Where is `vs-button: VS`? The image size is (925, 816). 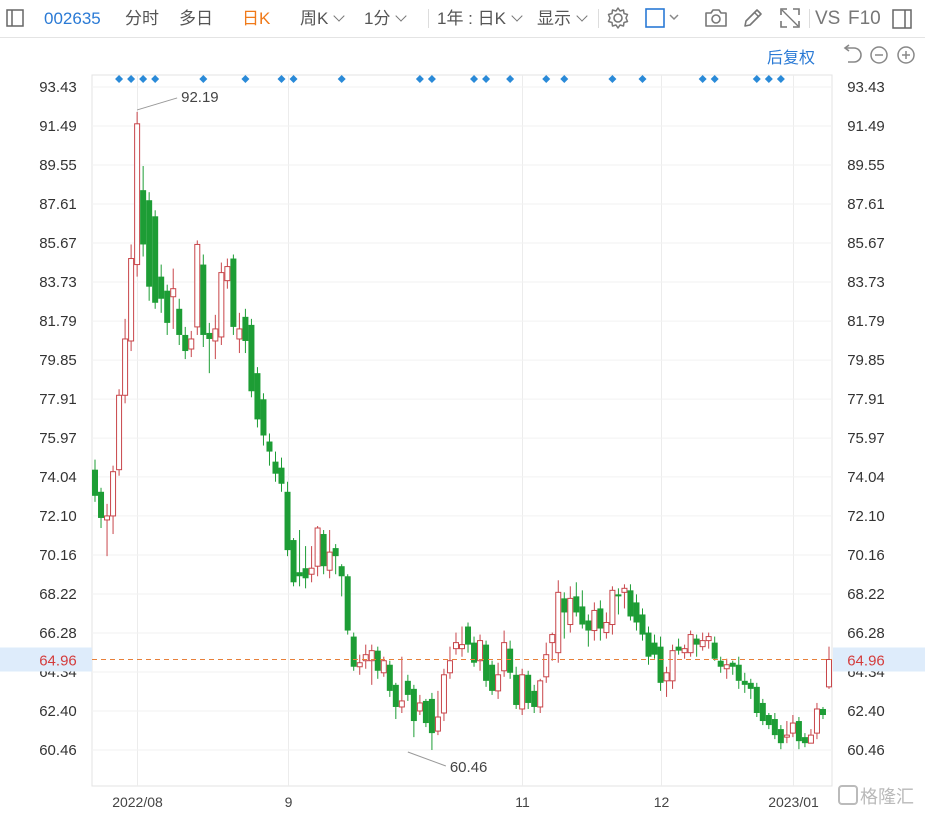
vs-button: VS is located at coordinates (828, 18).